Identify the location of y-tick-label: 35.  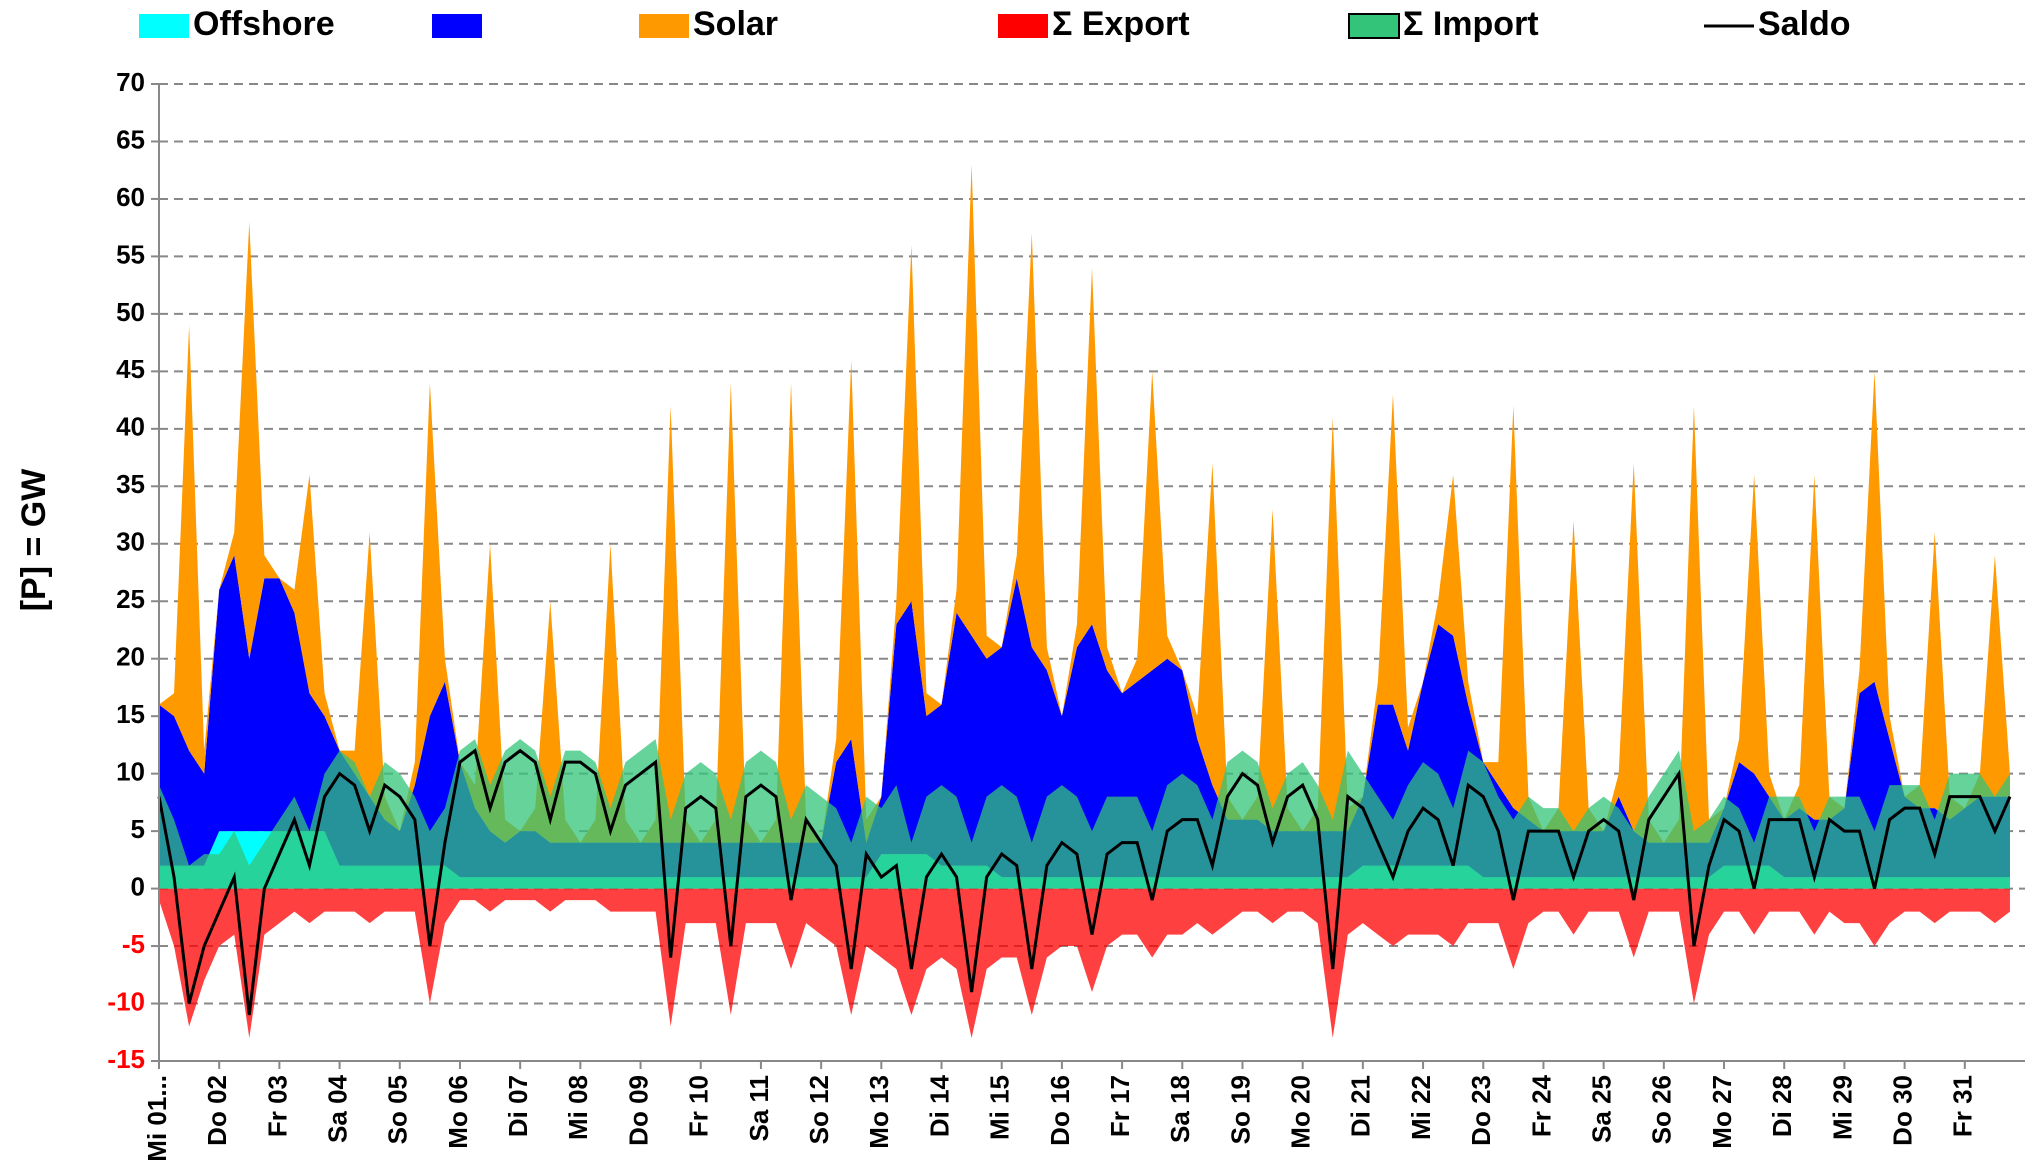
(130, 484).